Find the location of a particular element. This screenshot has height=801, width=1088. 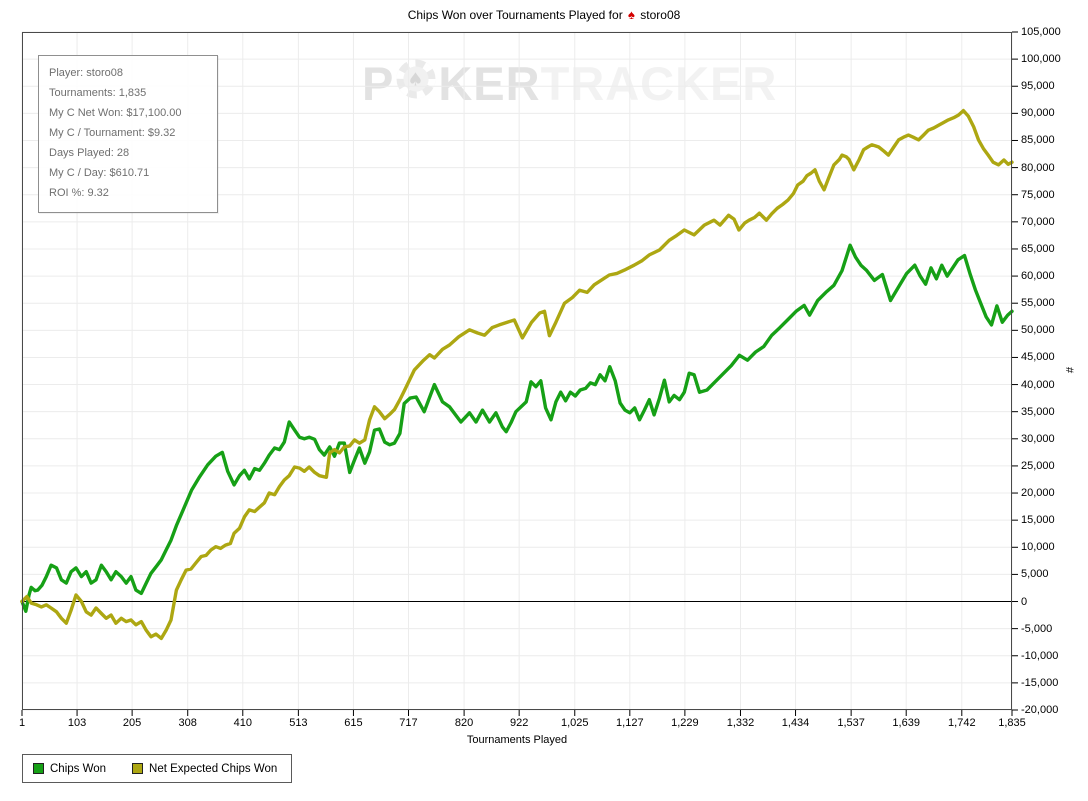

y-tick-label: 0 is located at coordinates (1024, 601).